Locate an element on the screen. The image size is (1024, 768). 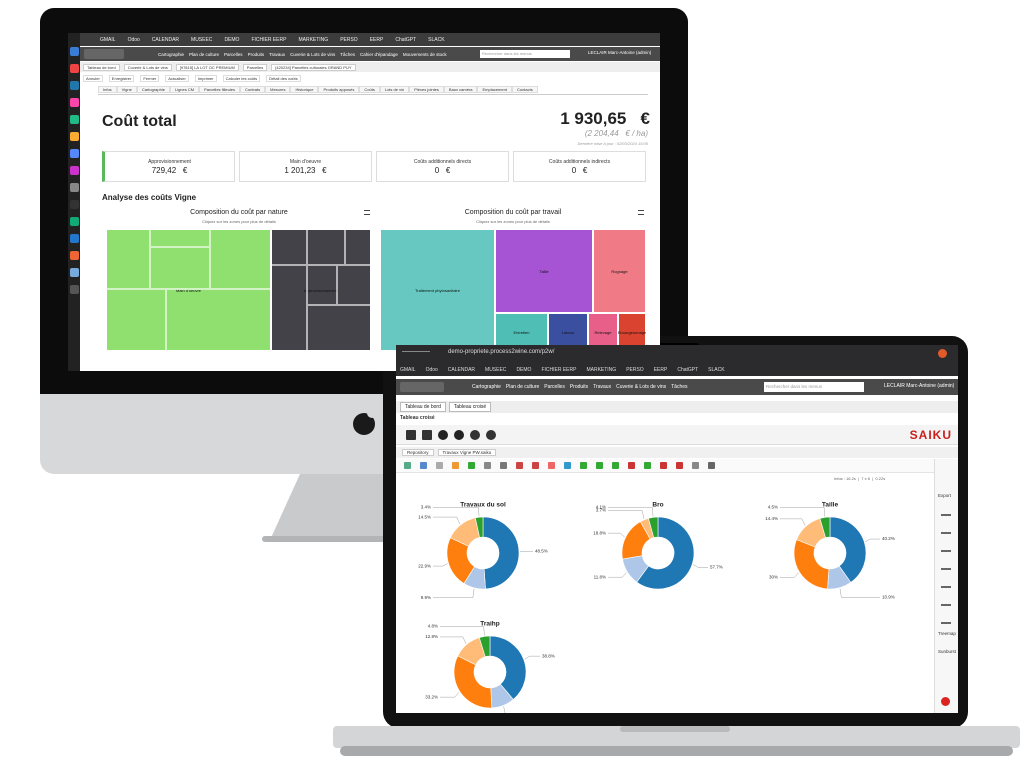
menu-item: Mouvements de stock is located at coordinates (424, 54).